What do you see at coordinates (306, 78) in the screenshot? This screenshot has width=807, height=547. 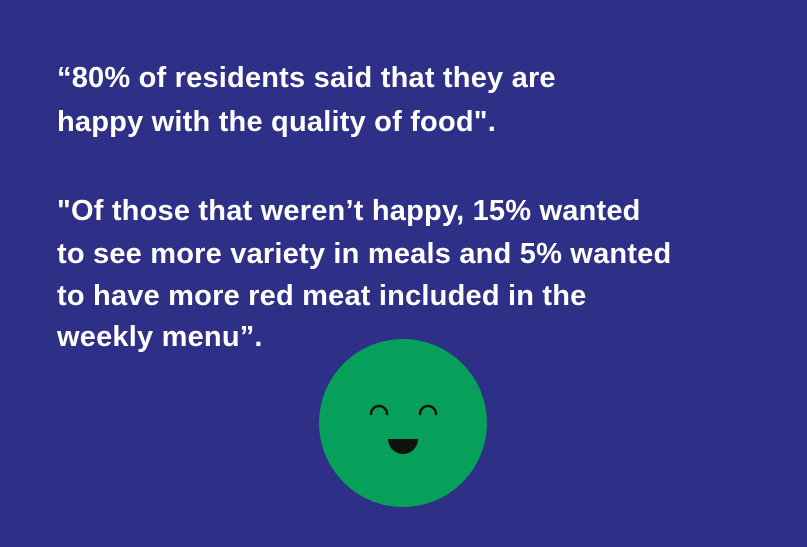 I see `quote-line: “80% of residents said that they are` at bounding box center [306, 78].